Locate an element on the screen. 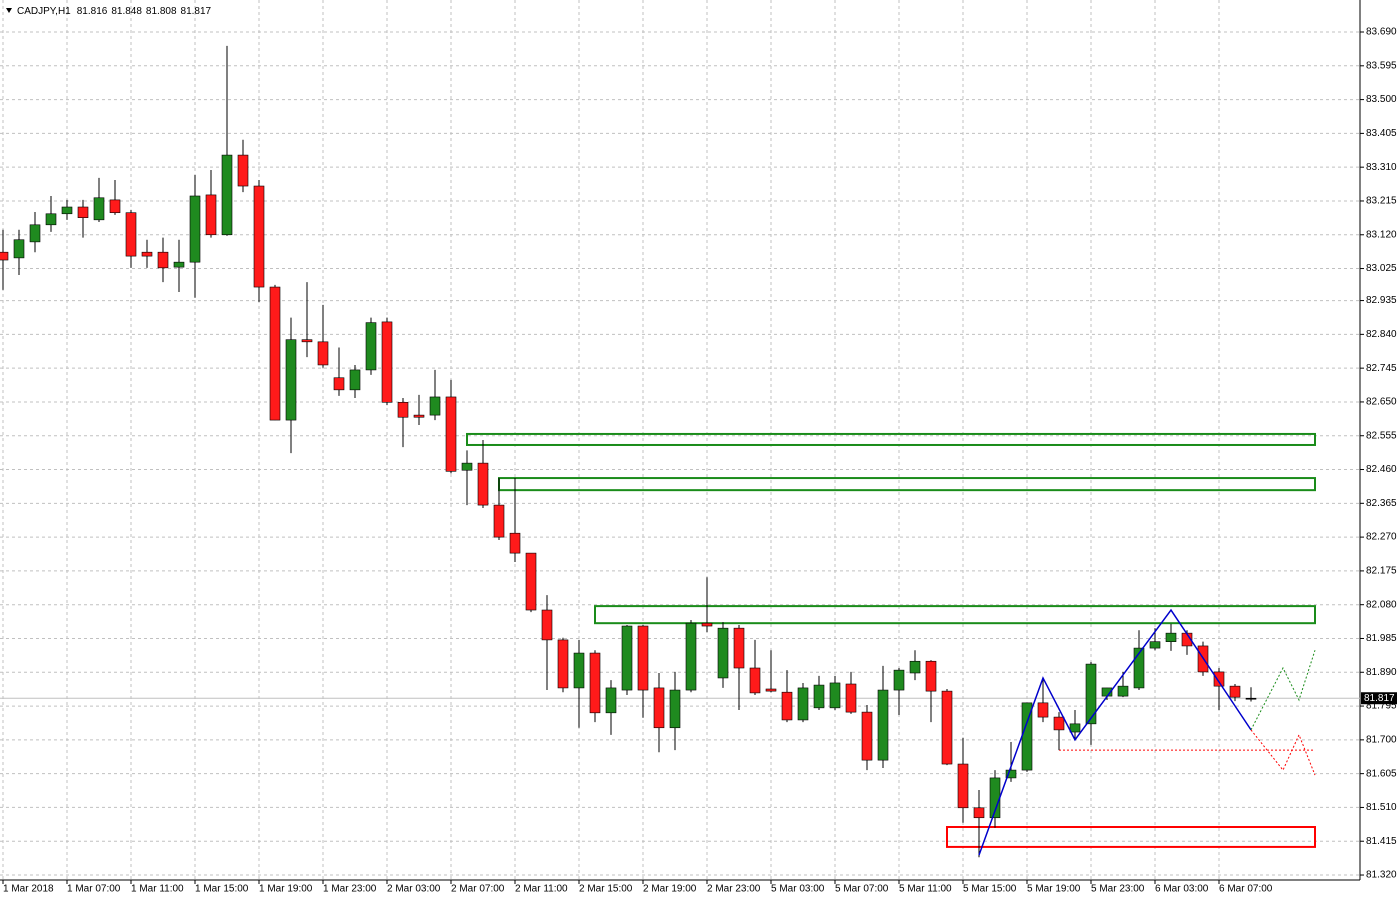 This screenshot has height=900, width=1400. y-tick-label: 82.935 is located at coordinates (1381, 300).